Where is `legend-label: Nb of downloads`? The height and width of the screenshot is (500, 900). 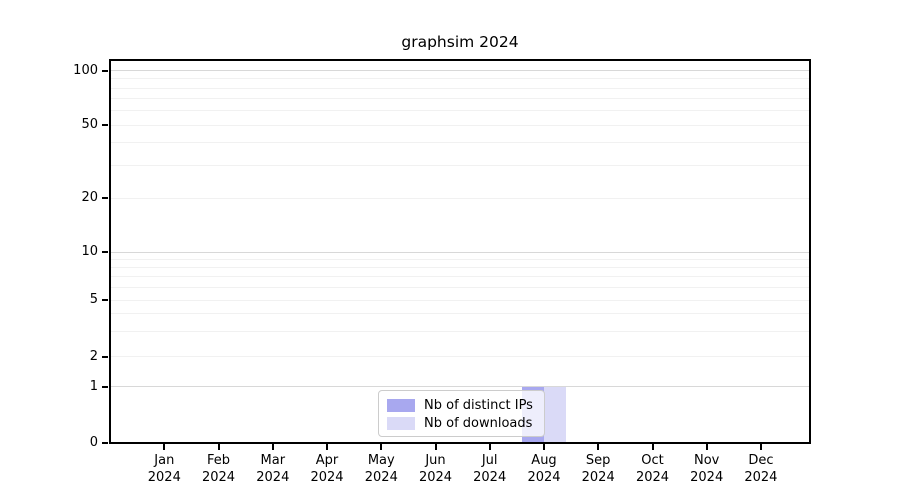 legend-label: Nb of downloads is located at coordinates (478, 423).